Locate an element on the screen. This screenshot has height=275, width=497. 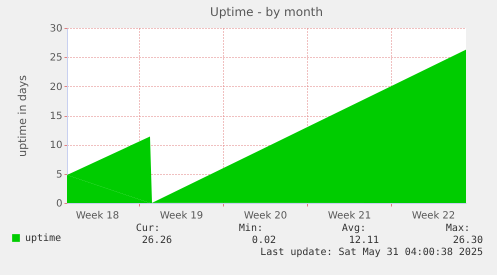
y-tick-label: 25 is located at coordinates (56, 58).